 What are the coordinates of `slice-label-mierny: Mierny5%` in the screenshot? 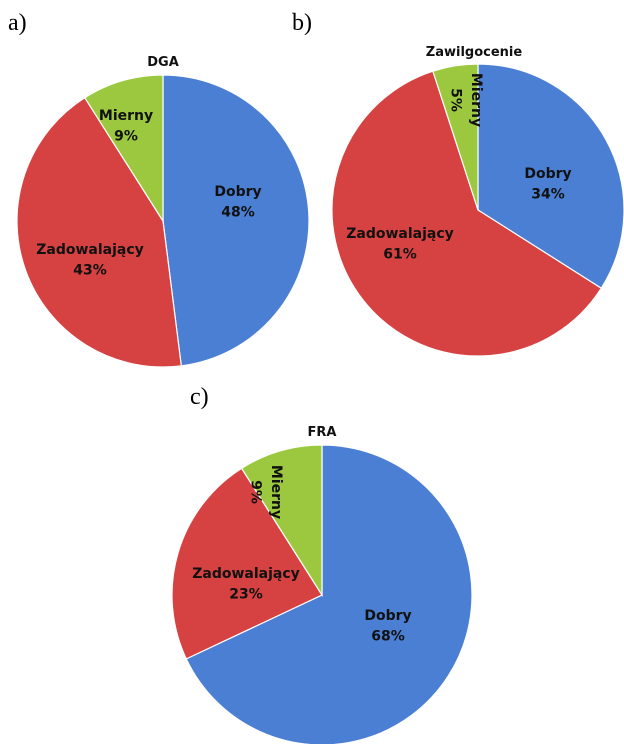 It's located at (466, 100).